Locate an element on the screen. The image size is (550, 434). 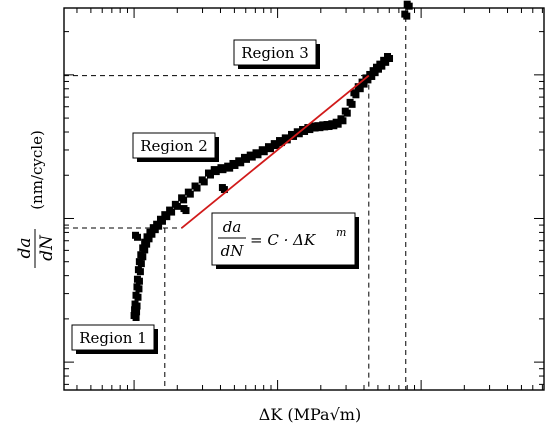
region-3-label: Region 3 is located at coordinates (275, 52).